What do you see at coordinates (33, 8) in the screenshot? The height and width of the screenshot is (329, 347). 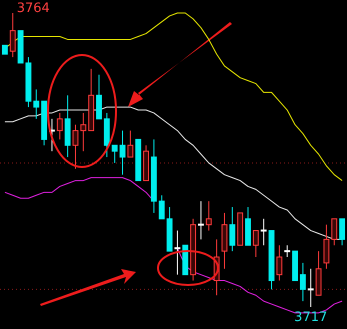 I see `annotation: 3764` at bounding box center [33, 8].